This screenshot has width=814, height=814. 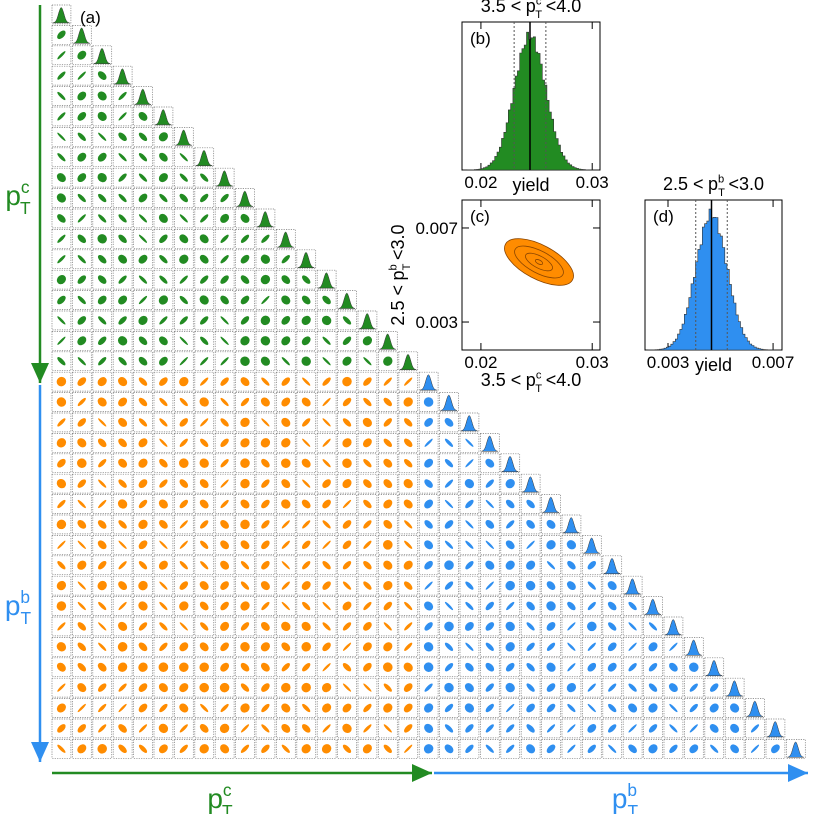 I want to click on label-main: p, so click(x=531, y=380).